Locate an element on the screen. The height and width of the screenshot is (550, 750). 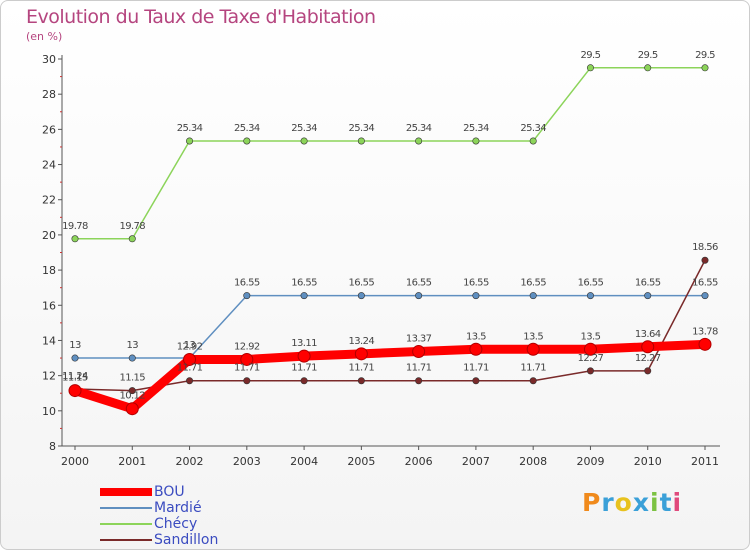
x-tick-label: 2003 is located at coordinates (247, 461).